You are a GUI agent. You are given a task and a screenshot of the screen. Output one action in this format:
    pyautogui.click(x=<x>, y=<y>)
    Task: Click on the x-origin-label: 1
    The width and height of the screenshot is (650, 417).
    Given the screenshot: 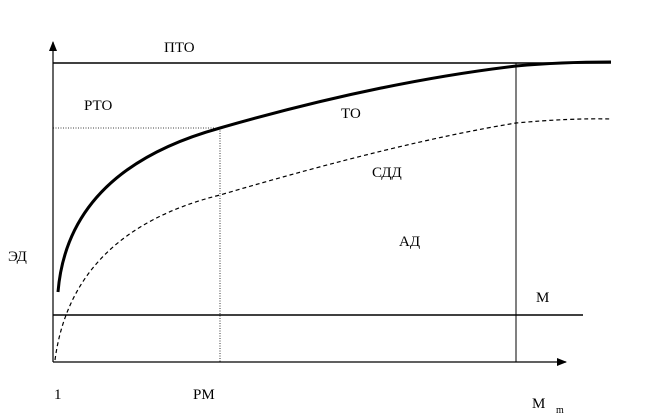 What is the action you would take?
    pyautogui.click(x=58, y=395)
    